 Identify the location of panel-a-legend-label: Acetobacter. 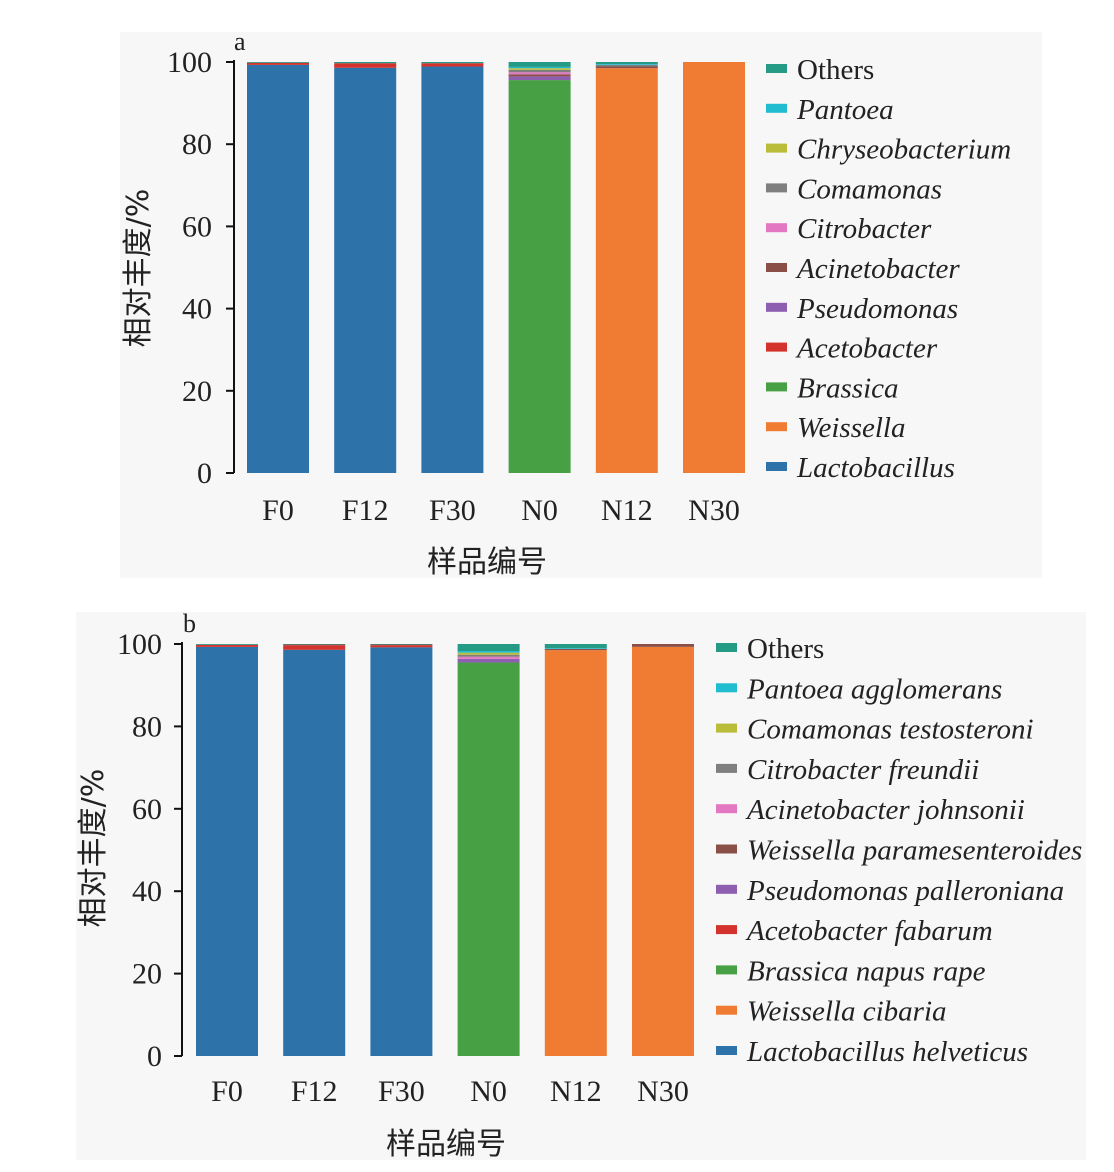
(866, 349).